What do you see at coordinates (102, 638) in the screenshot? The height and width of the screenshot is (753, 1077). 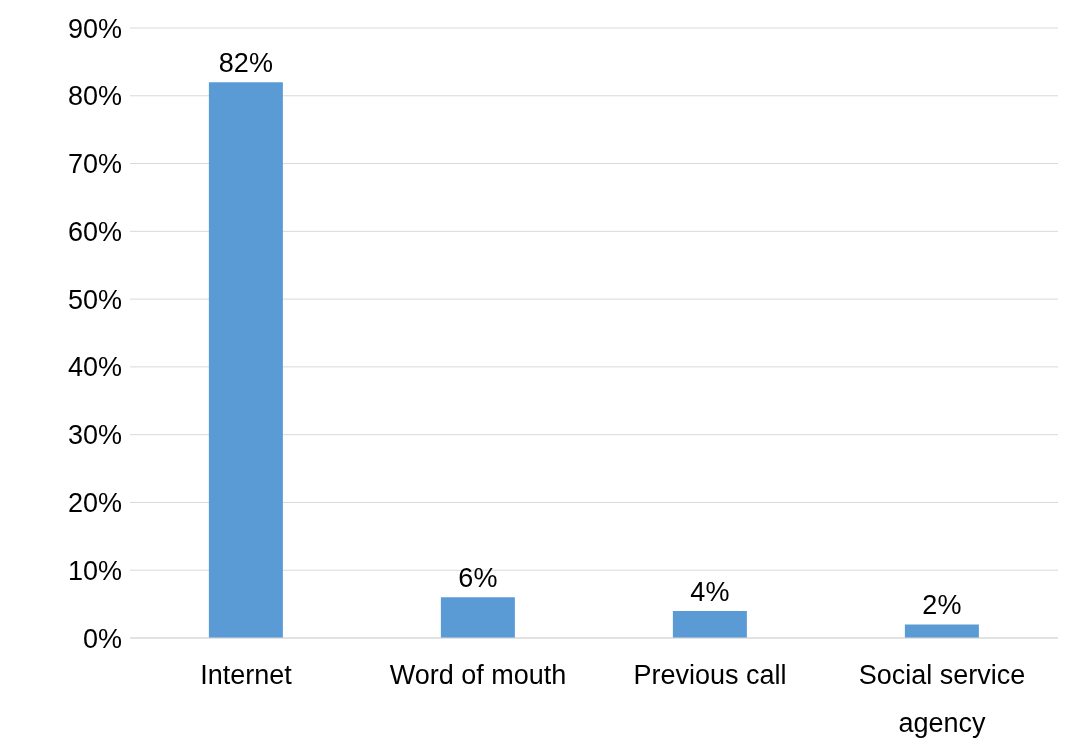 I see `y-tick-label: 0%` at bounding box center [102, 638].